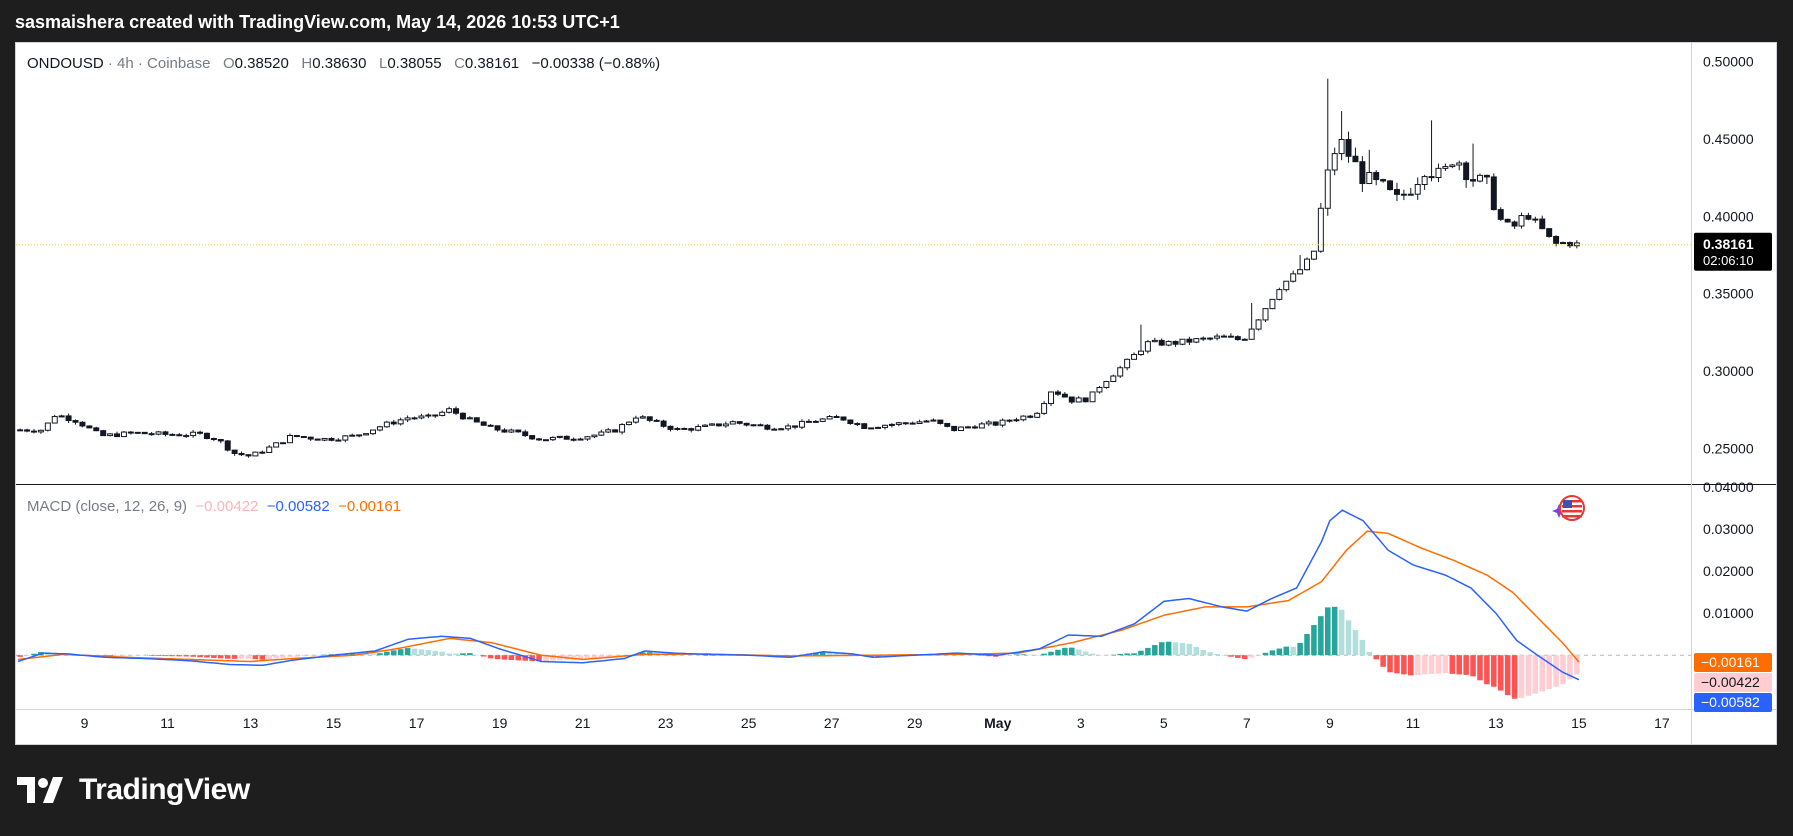 This screenshot has height=836, width=1793. I want to click on macd-tick-label: 0.02000, so click(1728, 571).